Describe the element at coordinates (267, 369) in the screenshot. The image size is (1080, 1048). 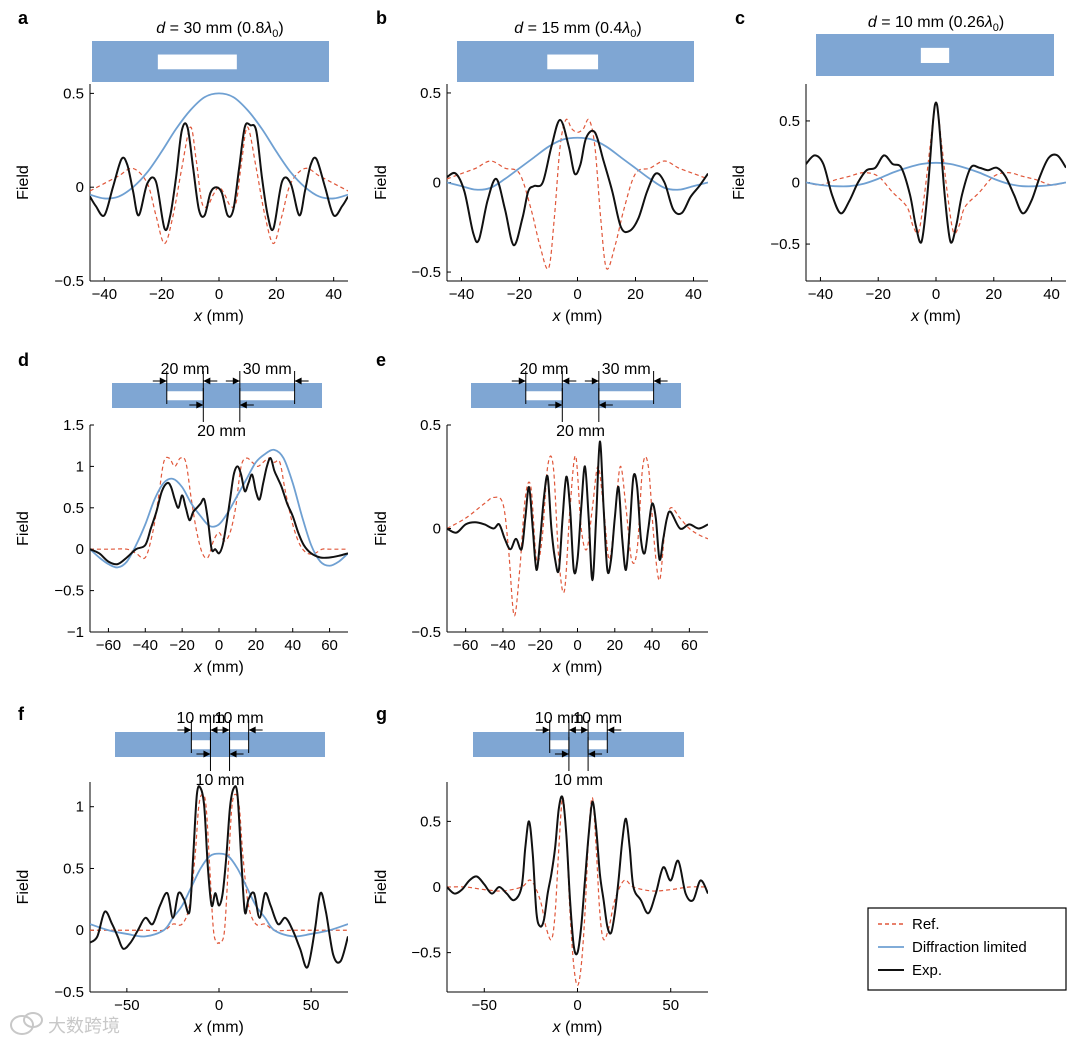
I see `dimension-label: 30 mm` at that location.